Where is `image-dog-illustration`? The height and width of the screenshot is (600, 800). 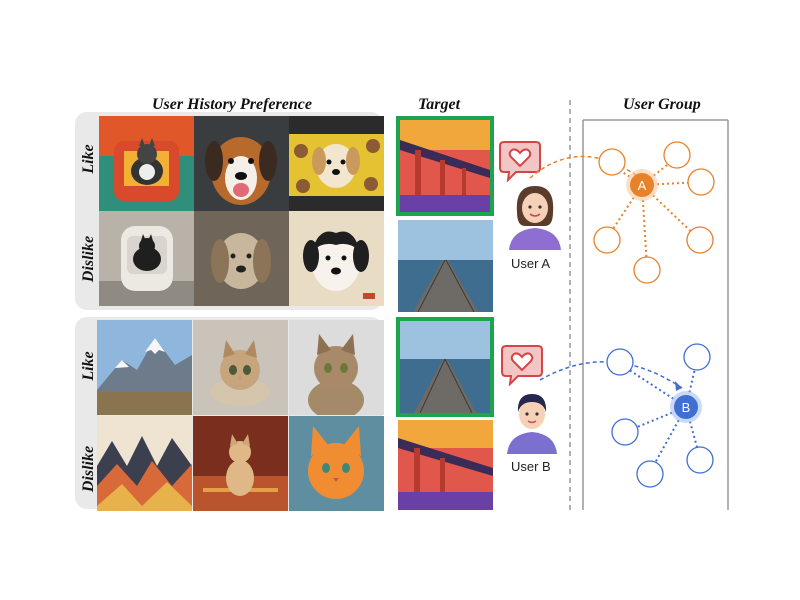
image-dog-illustration is located at coordinates (336, 258).